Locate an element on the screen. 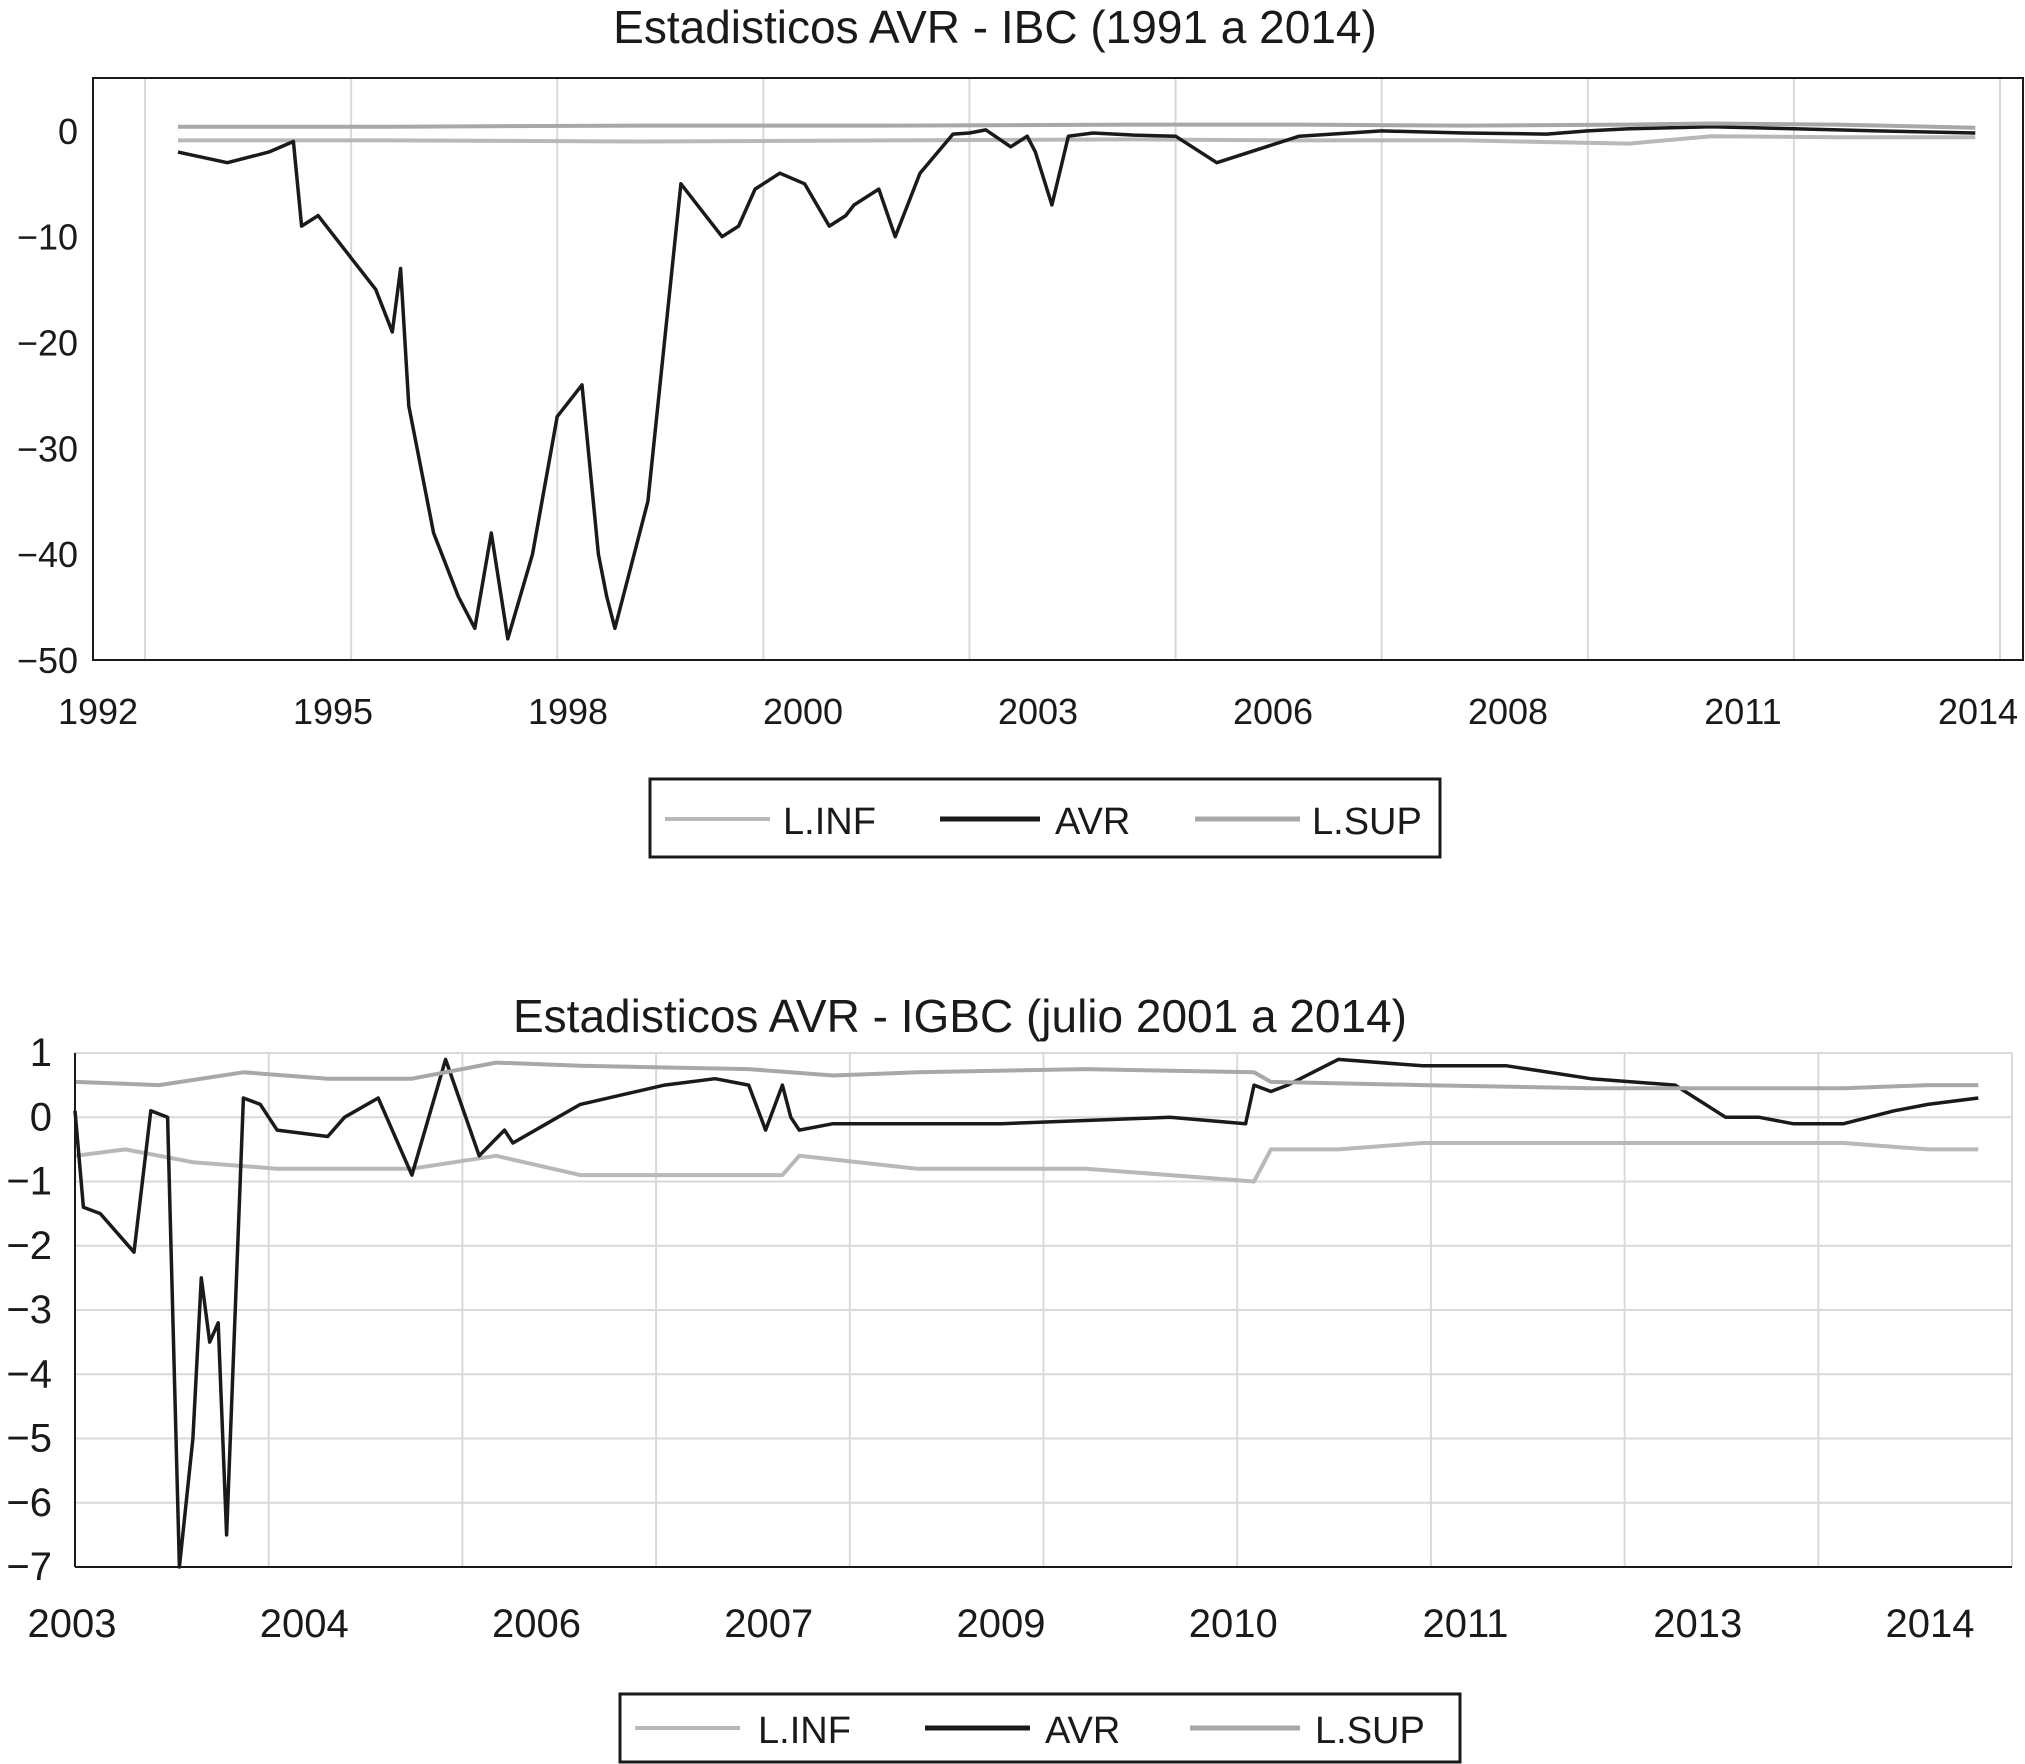  x-tick-label: 2009 is located at coordinates (1001, 1624).